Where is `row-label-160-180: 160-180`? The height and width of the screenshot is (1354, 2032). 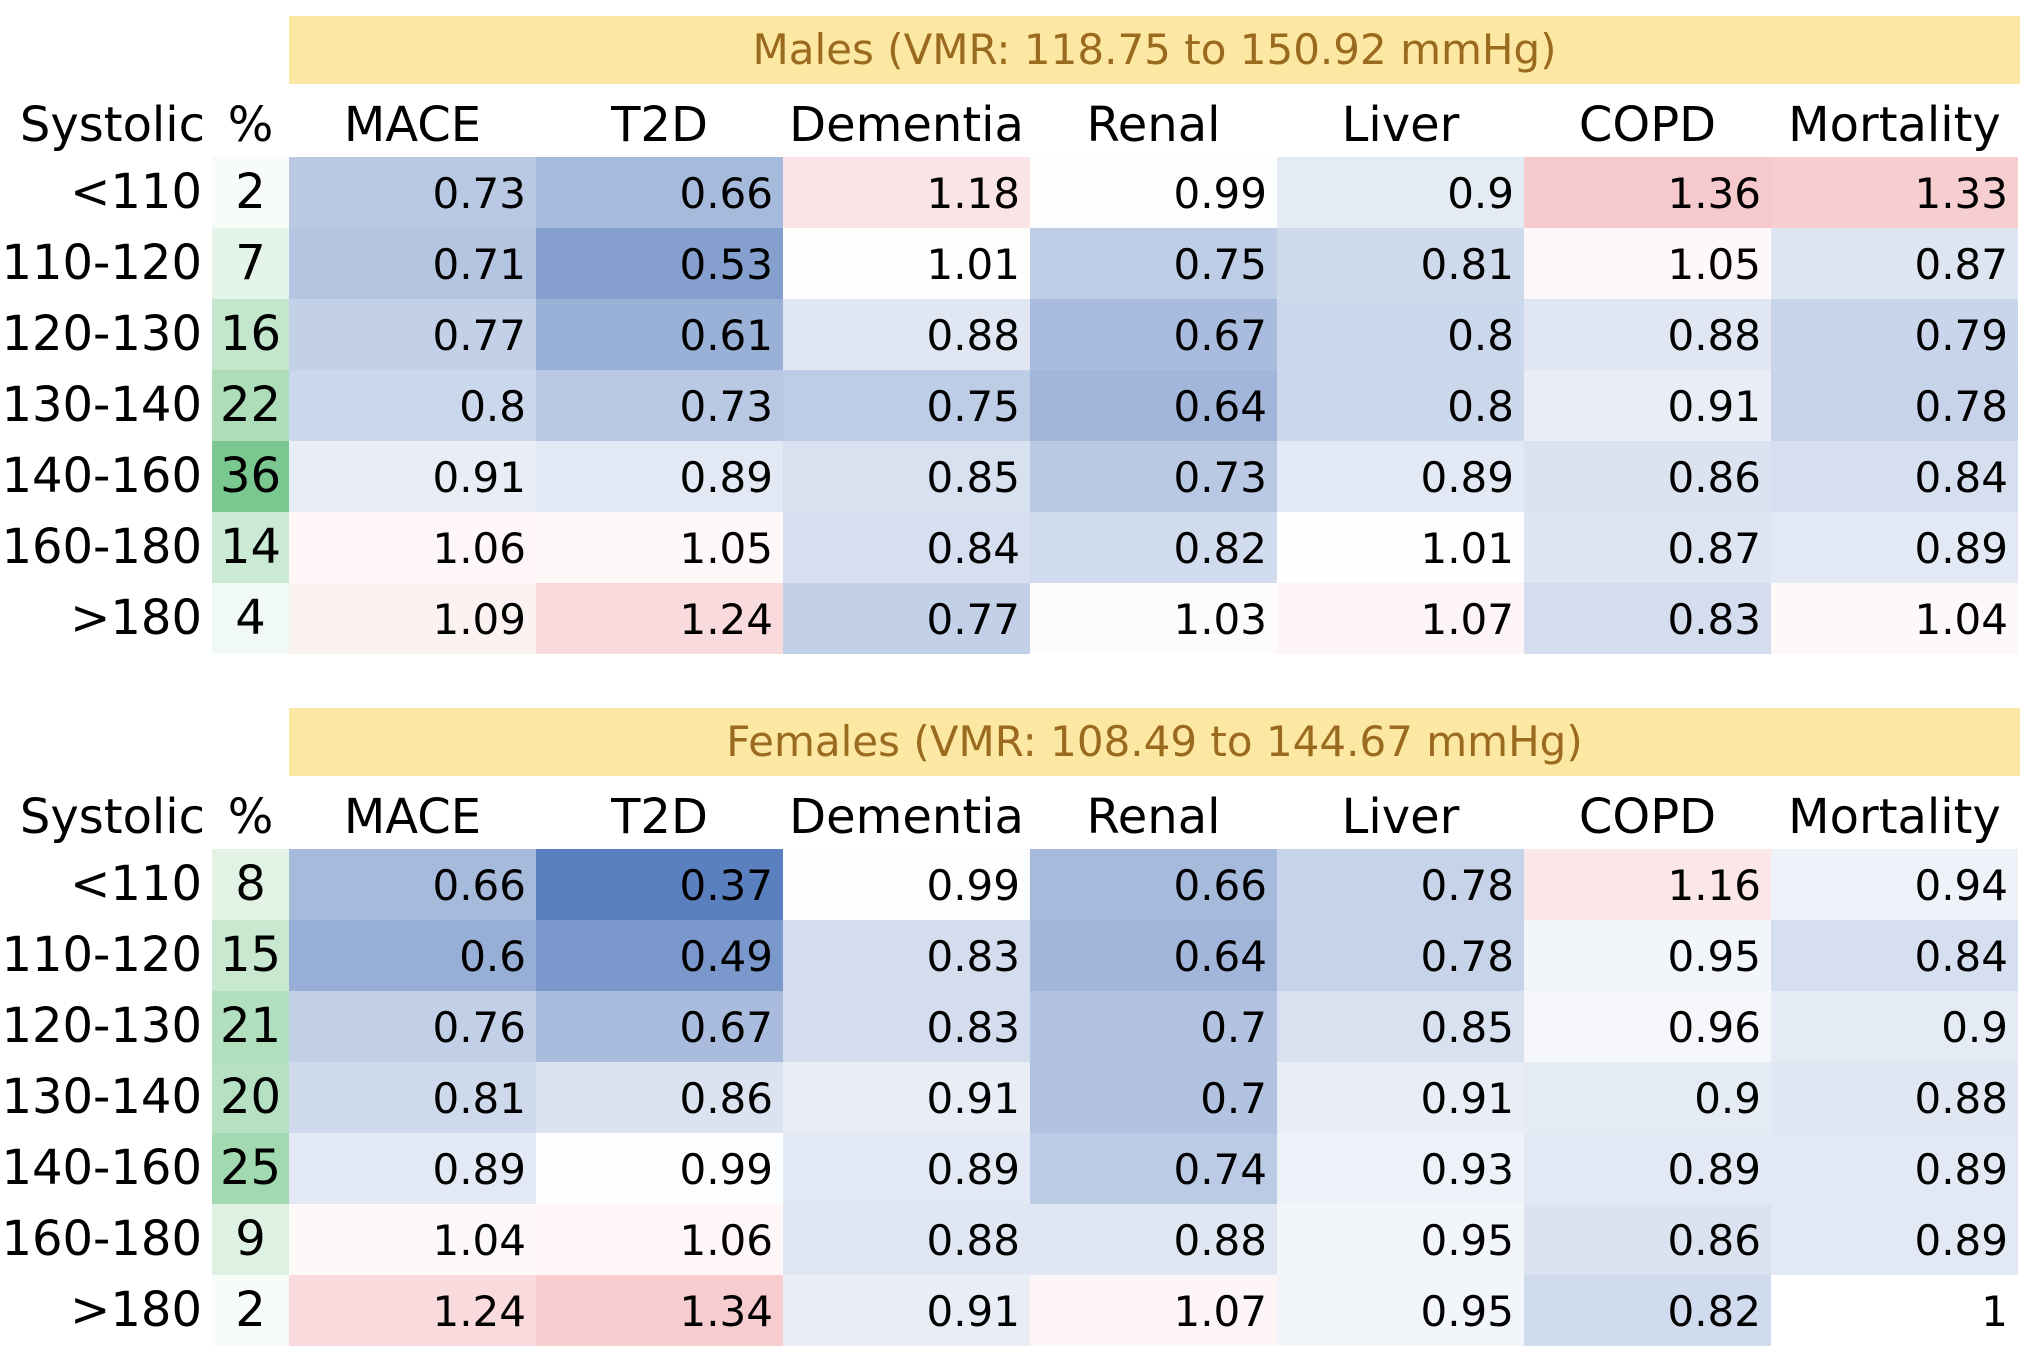
row-label-160-180: 160-180 is located at coordinates (101, 1239).